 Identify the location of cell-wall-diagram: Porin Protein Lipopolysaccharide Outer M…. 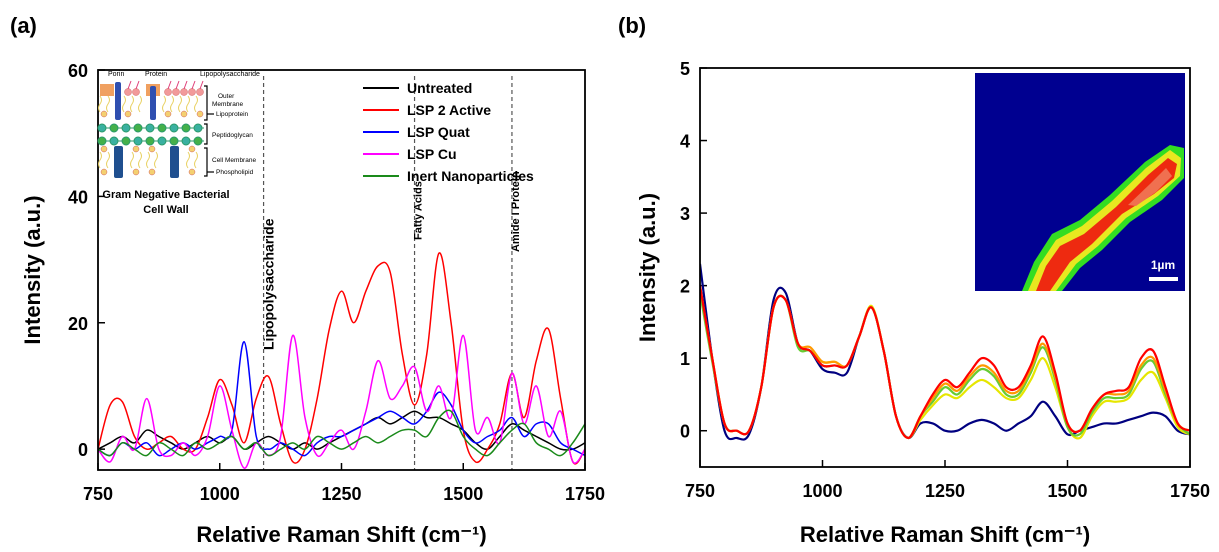
(178, 143).